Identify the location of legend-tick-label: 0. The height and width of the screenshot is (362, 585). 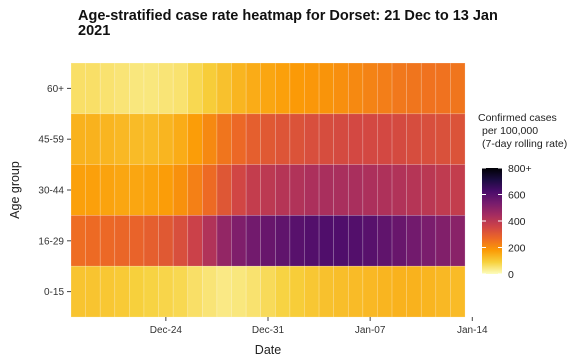
(511, 275).